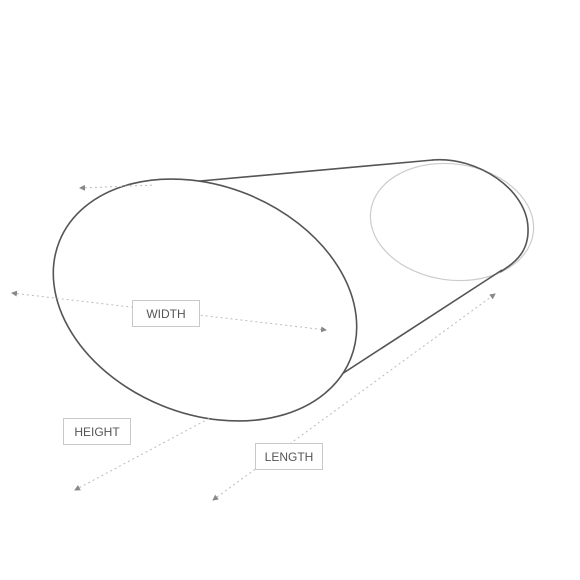 This screenshot has height=580, width=580. I want to click on length-label: LENGTH, so click(289, 456).